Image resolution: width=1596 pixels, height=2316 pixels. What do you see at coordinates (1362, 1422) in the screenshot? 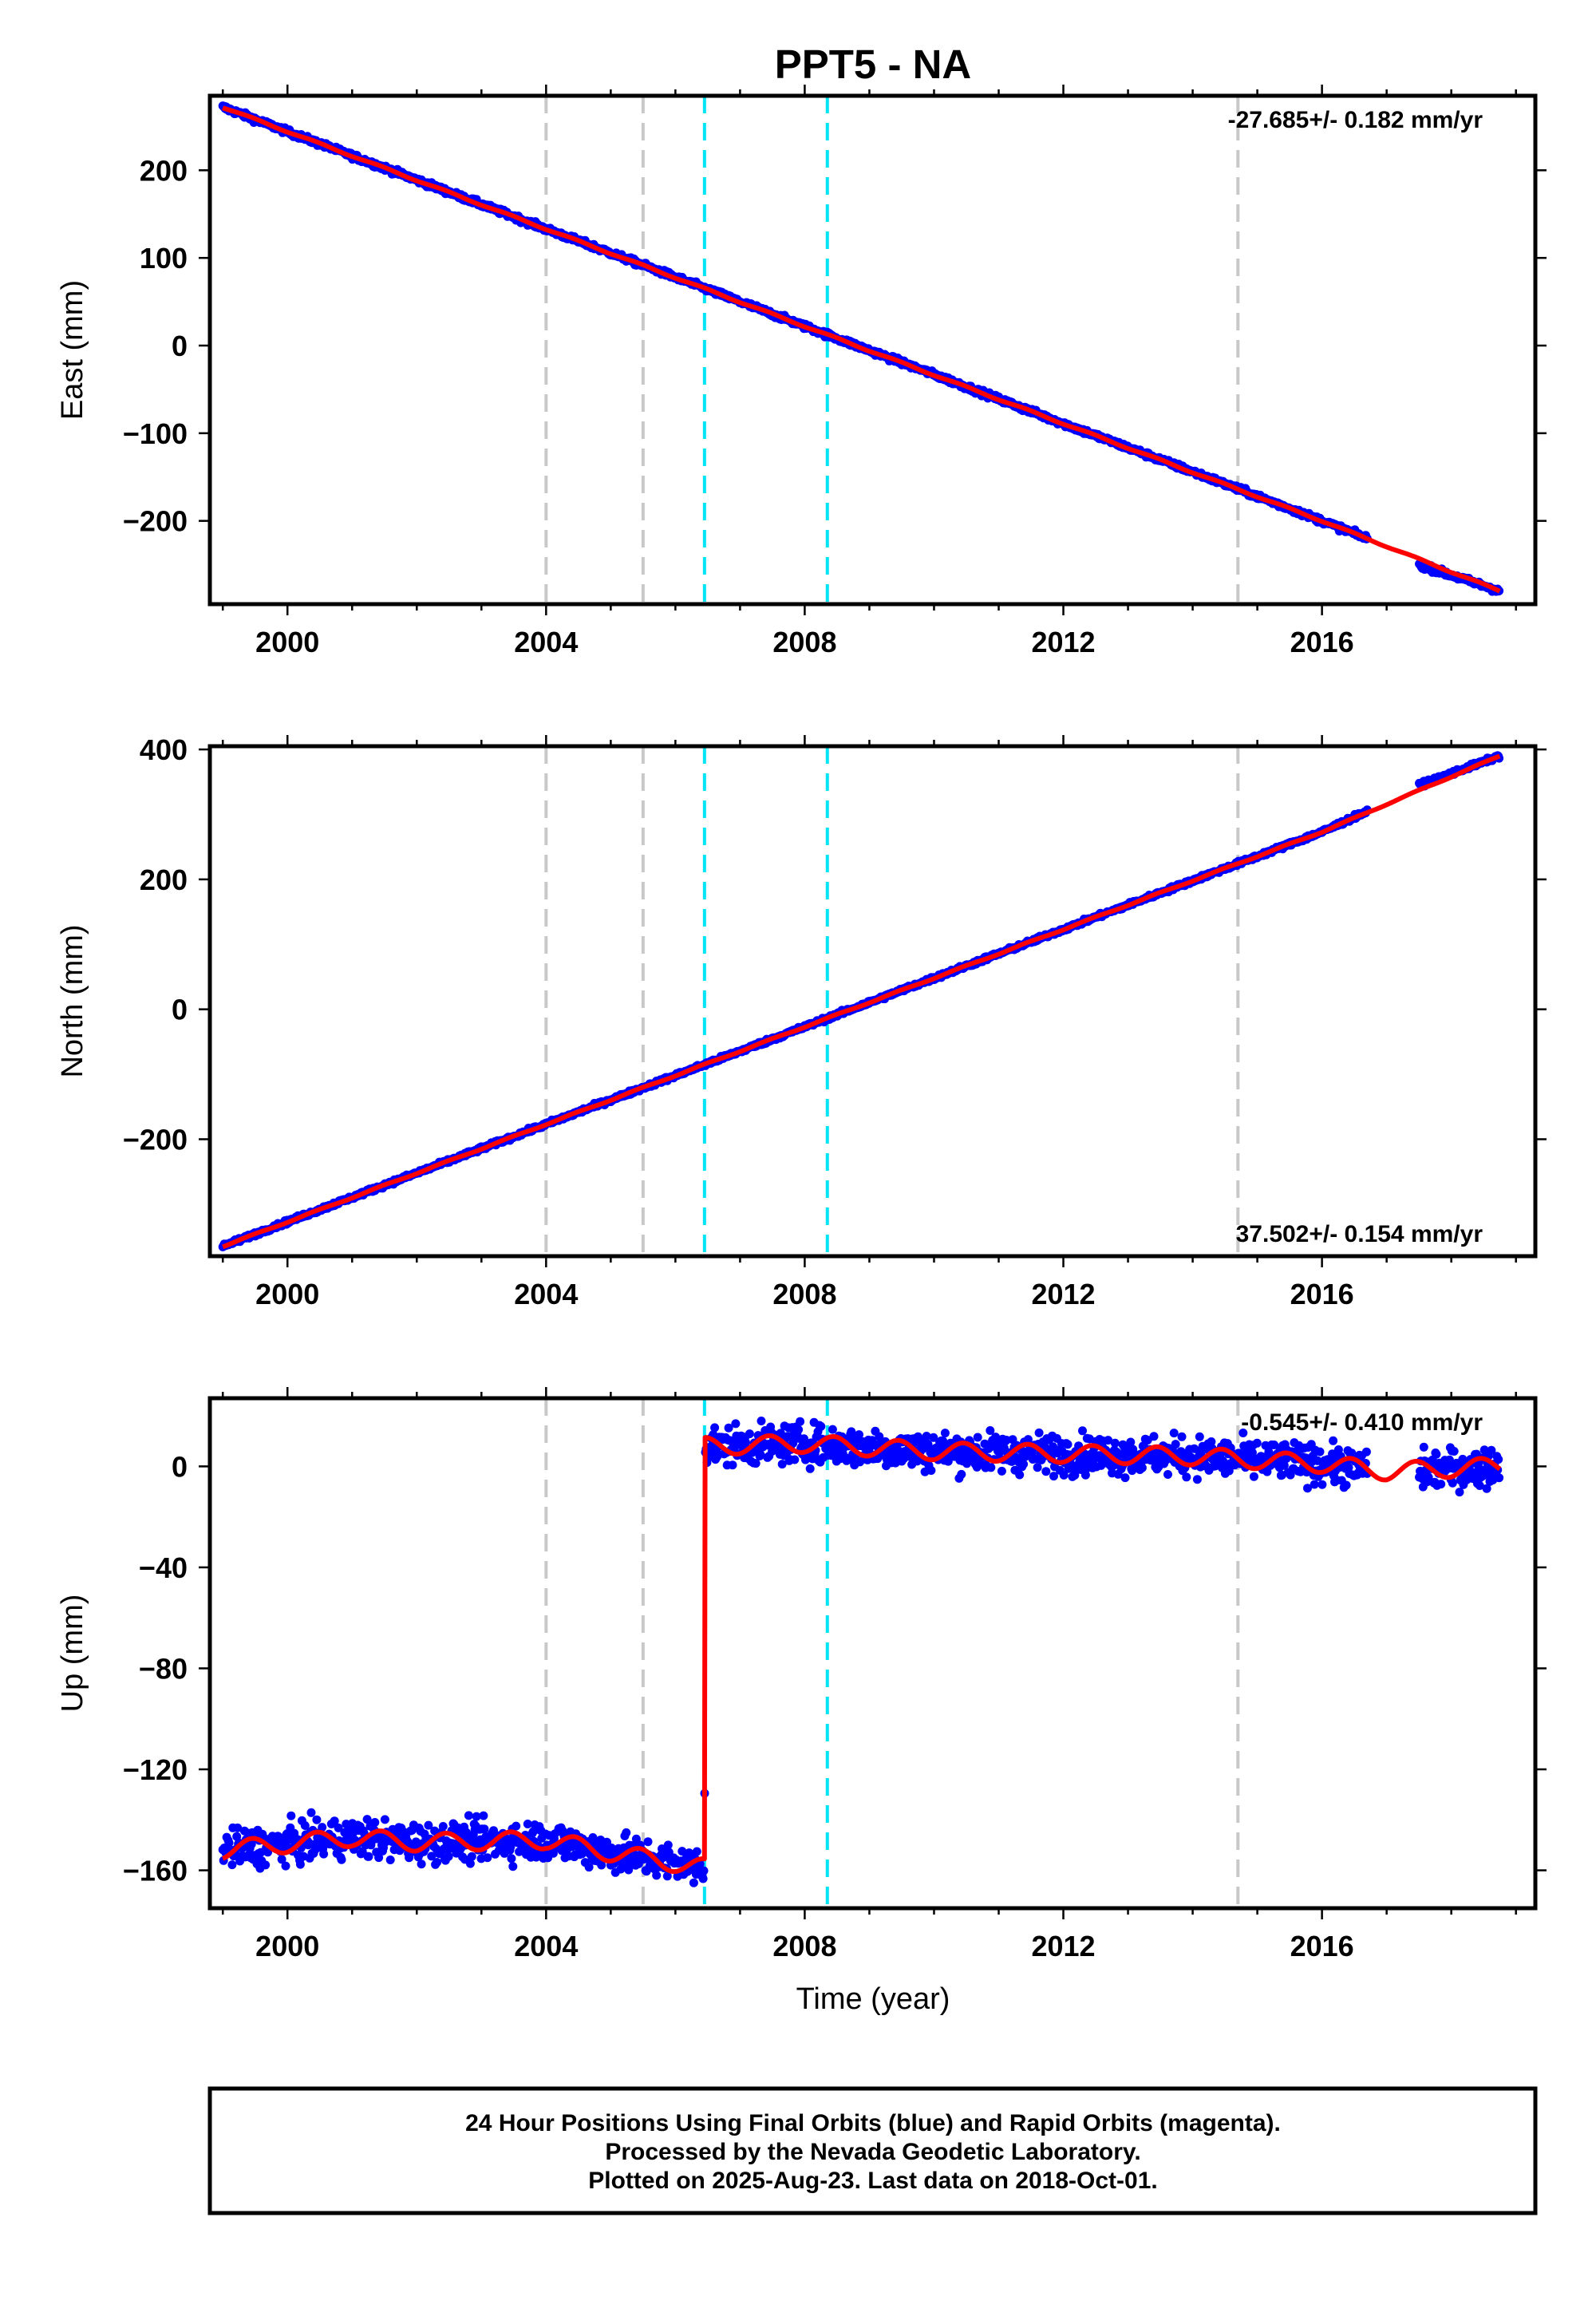
I see `up-rate-label: -0.545+/- 0.410 mm/yr` at bounding box center [1362, 1422].